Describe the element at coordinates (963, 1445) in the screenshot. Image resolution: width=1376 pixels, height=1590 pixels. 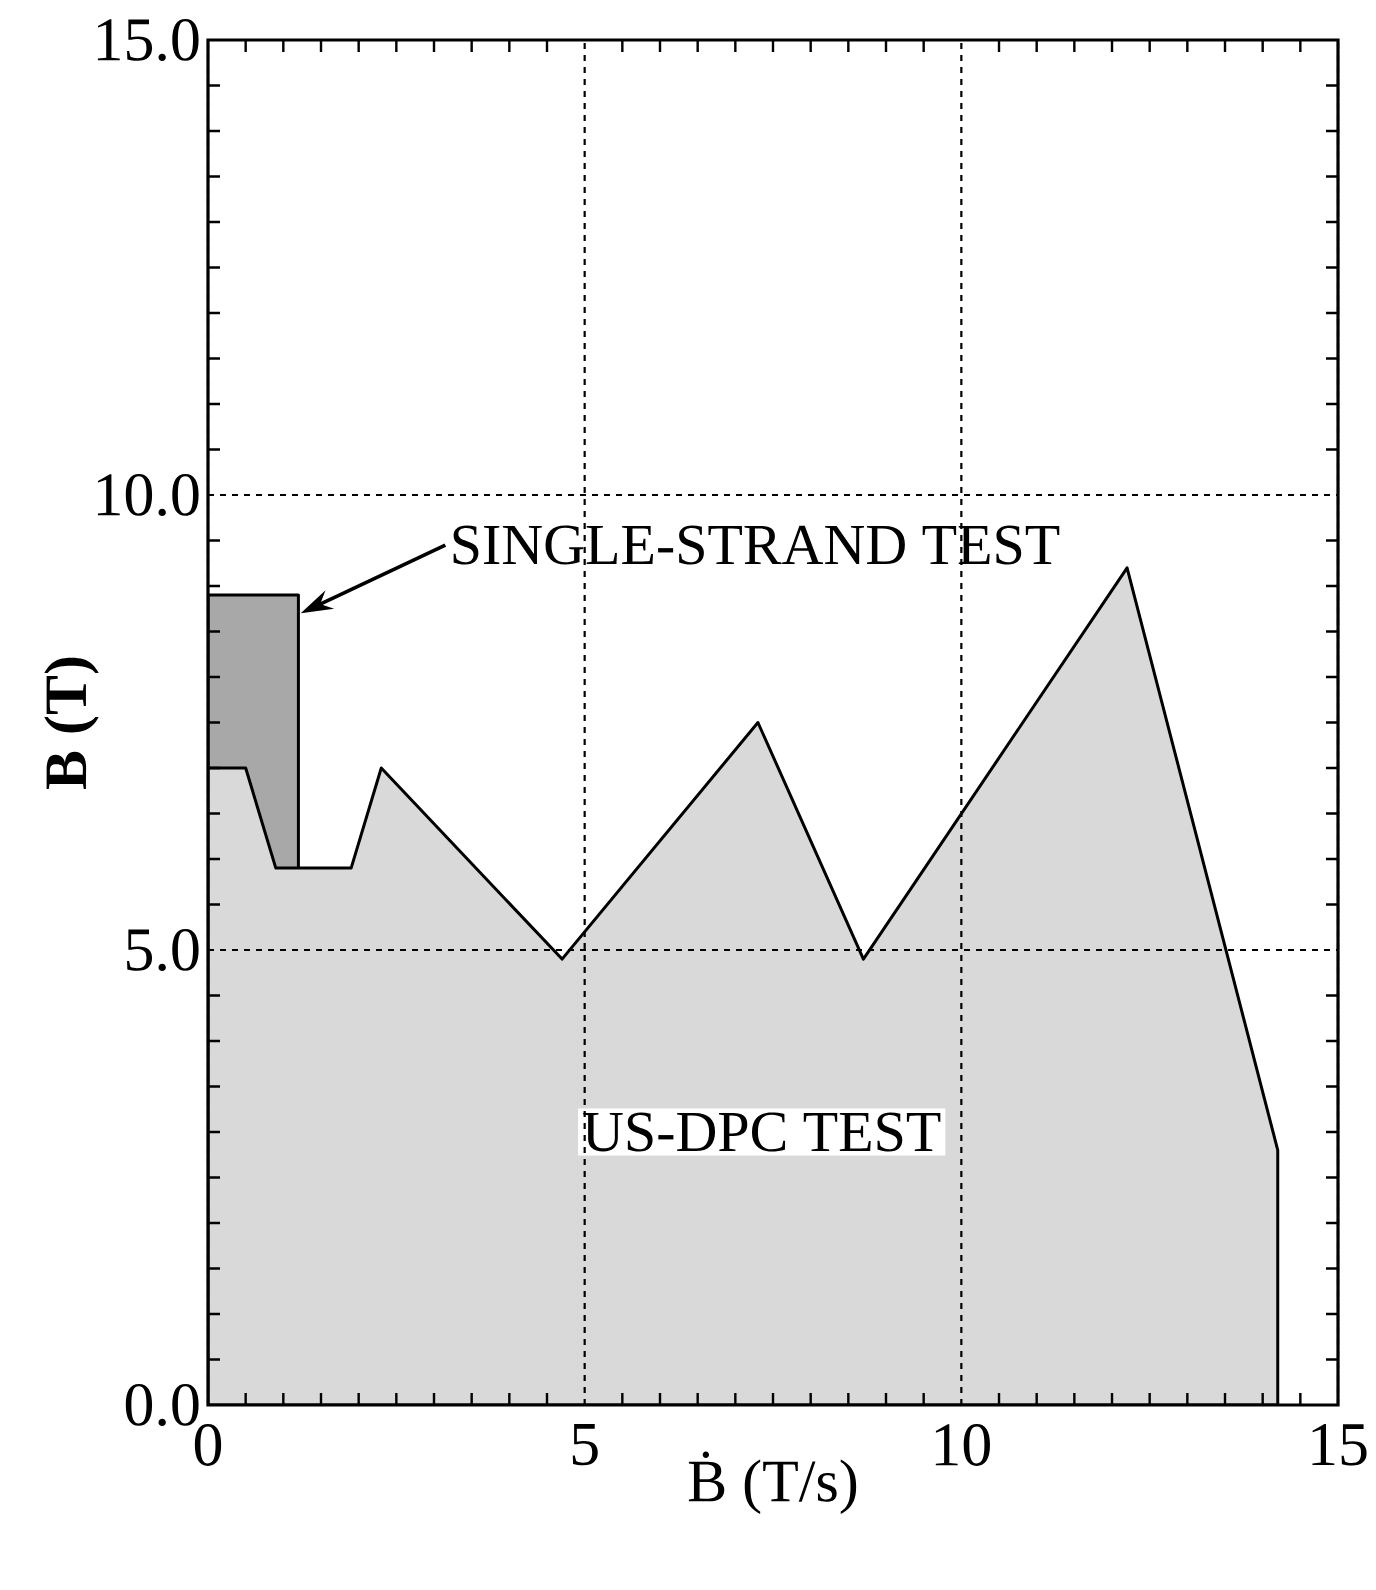
I see `x-tick-label: 10` at that location.